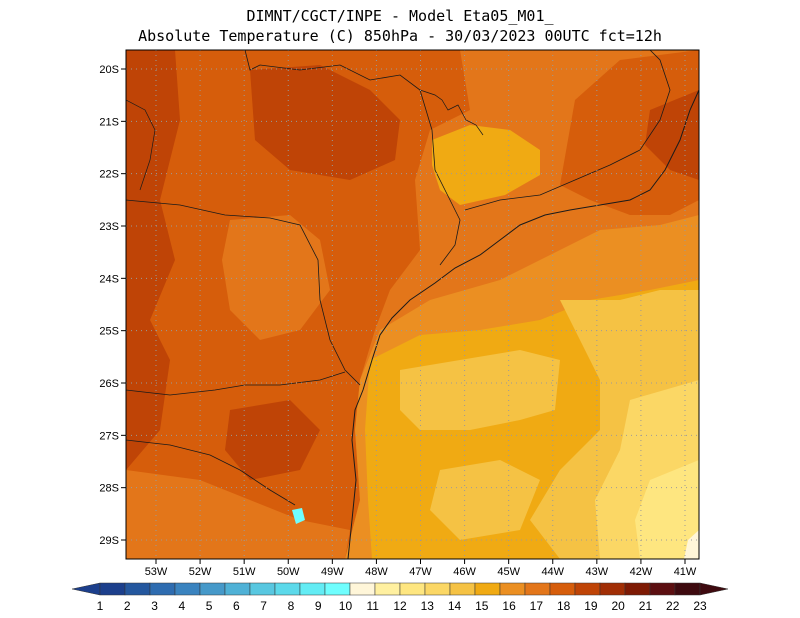  Describe the element at coordinates (236, 383) in the screenshot. I see `state-border-pr-sc` at that location.